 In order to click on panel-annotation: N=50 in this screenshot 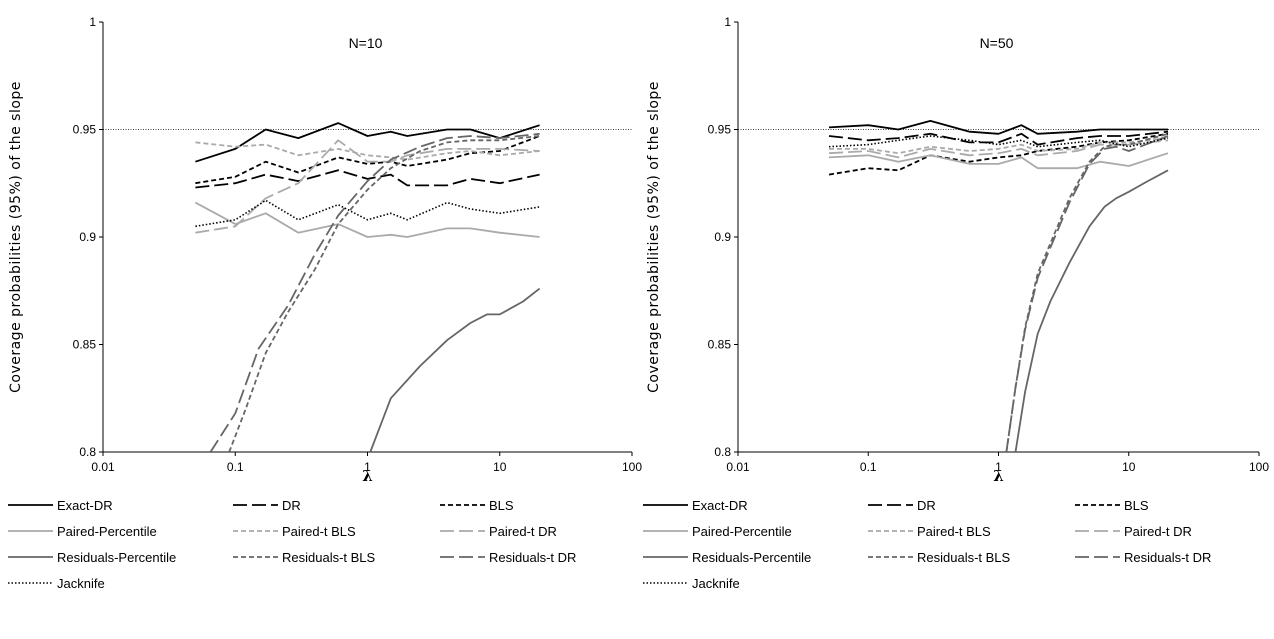, I will do `click(997, 43)`.